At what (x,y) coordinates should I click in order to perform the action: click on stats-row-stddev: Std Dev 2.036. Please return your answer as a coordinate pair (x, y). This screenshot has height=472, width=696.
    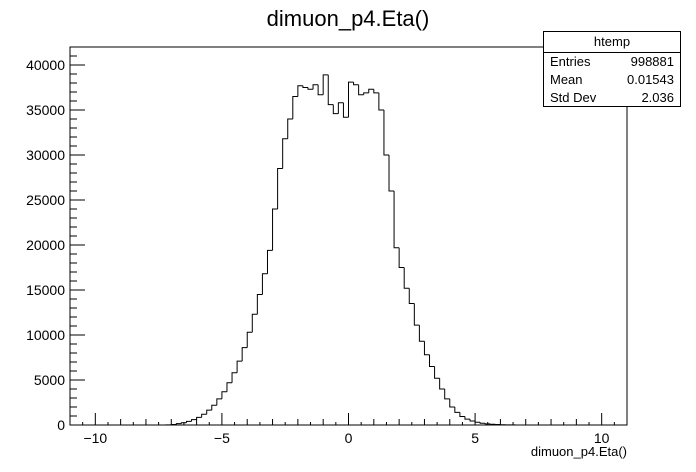
    Looking at the image, I should click on (612, 98).